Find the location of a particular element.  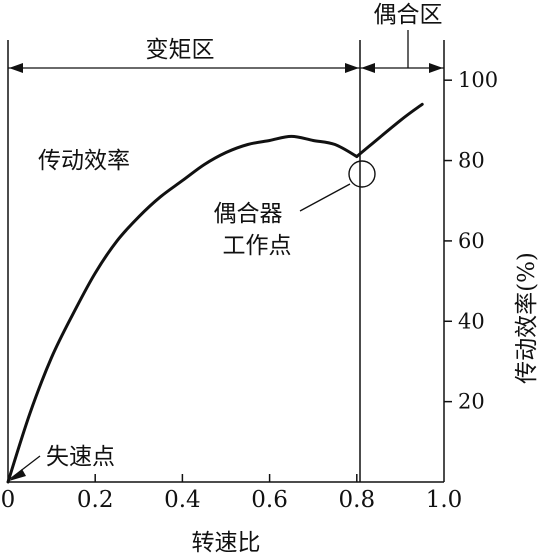

y-tick-label: 20 is located at coordinates (471, 402).